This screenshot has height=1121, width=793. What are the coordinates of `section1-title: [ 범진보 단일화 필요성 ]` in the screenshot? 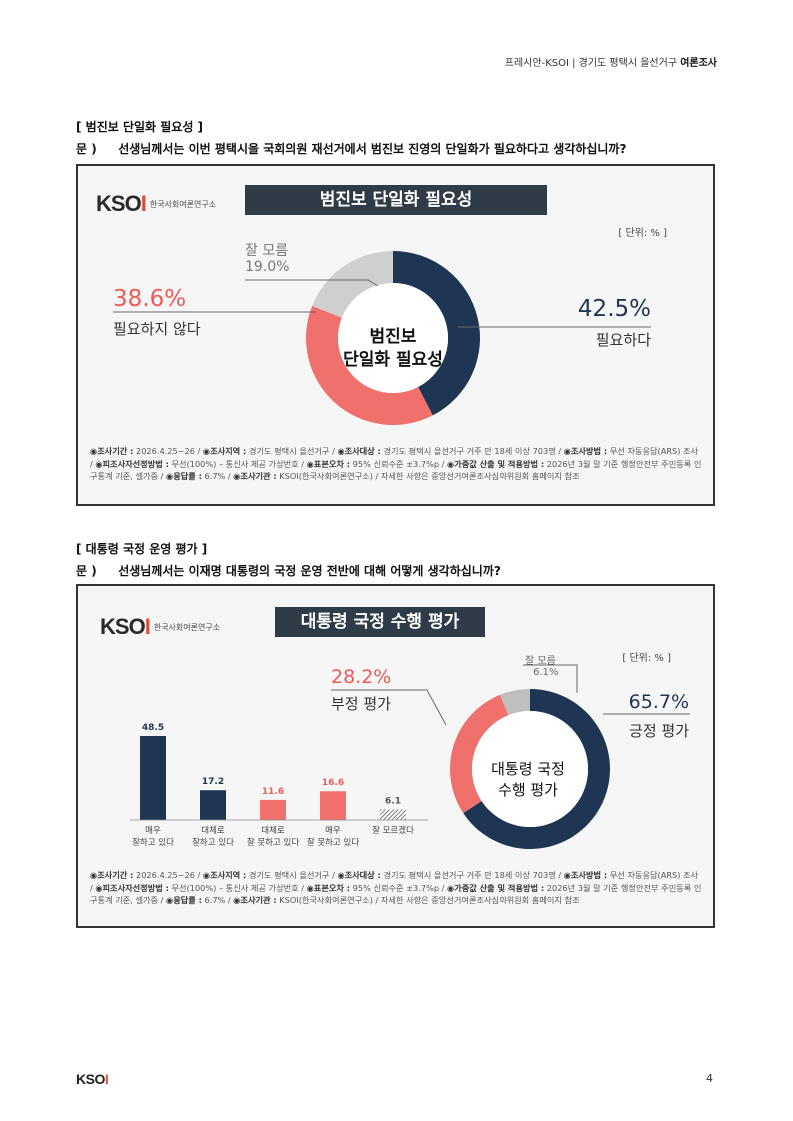 It's located at (140, 127).